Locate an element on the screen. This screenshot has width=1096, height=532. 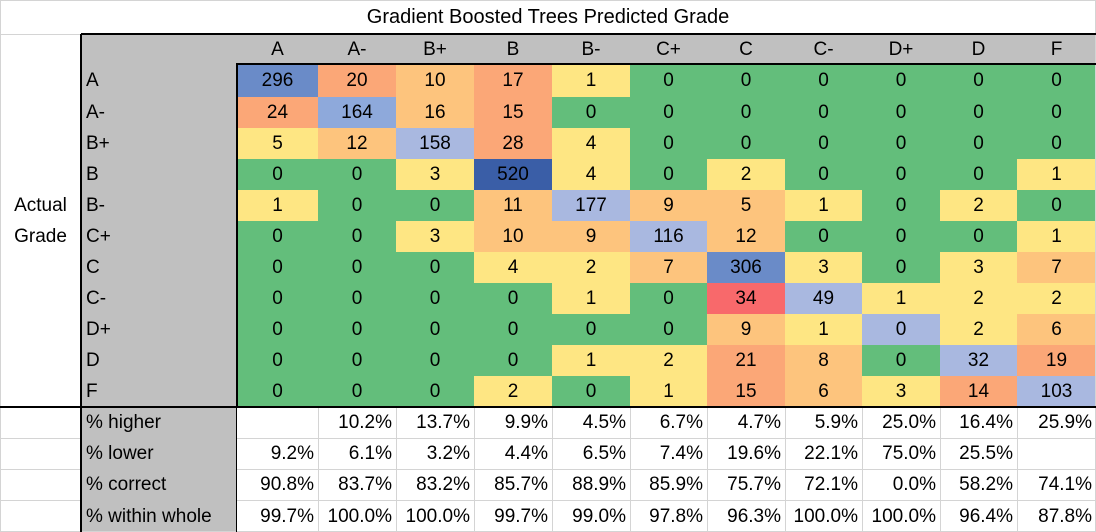
matrix-cell: 7 is located at coordinates (668, 267).